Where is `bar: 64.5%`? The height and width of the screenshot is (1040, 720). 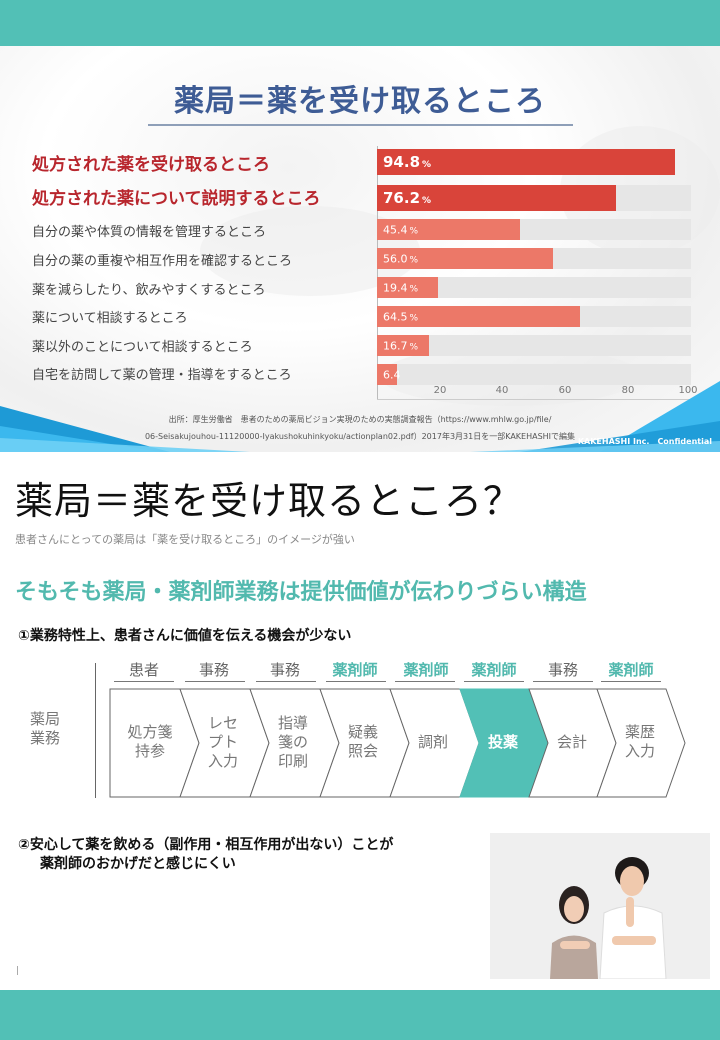 bar: 64.5% is located at coordinates (478, 316).